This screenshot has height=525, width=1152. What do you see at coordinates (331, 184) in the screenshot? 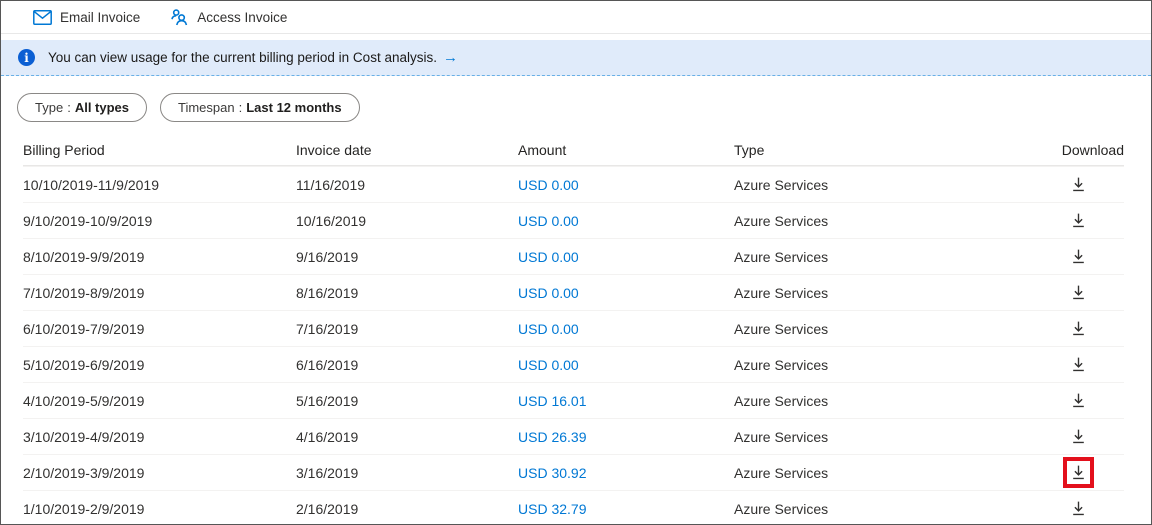
I see `invoice-date-cell: 11/16/2019` at bounding box center [331, 184].